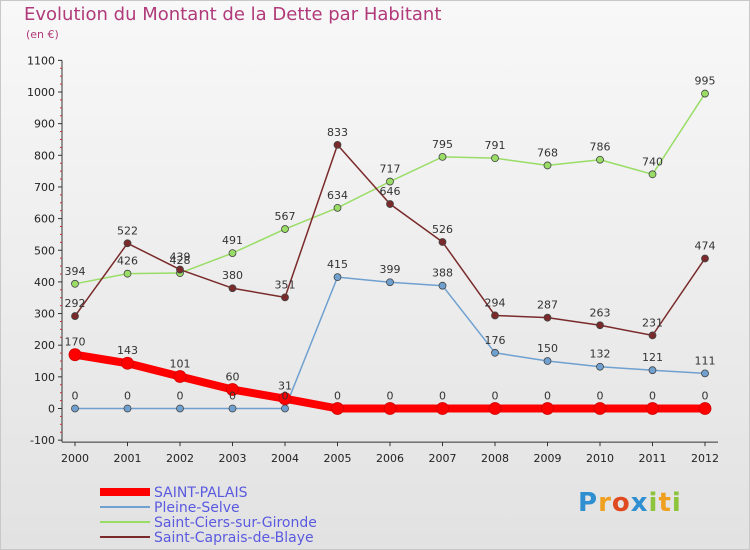 This screenshot has width=750, height=550. Describe the element at coordinates (600, 458) in the screenshot. I see `x-tick-label: 2010` at that location.